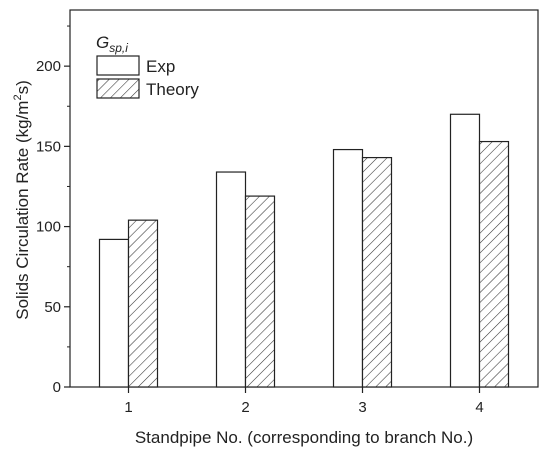  What do you see at coordinates (48, 66) in the screenshot?
I see `y-tick-label-200: 200` at bounding box center [48, 66].